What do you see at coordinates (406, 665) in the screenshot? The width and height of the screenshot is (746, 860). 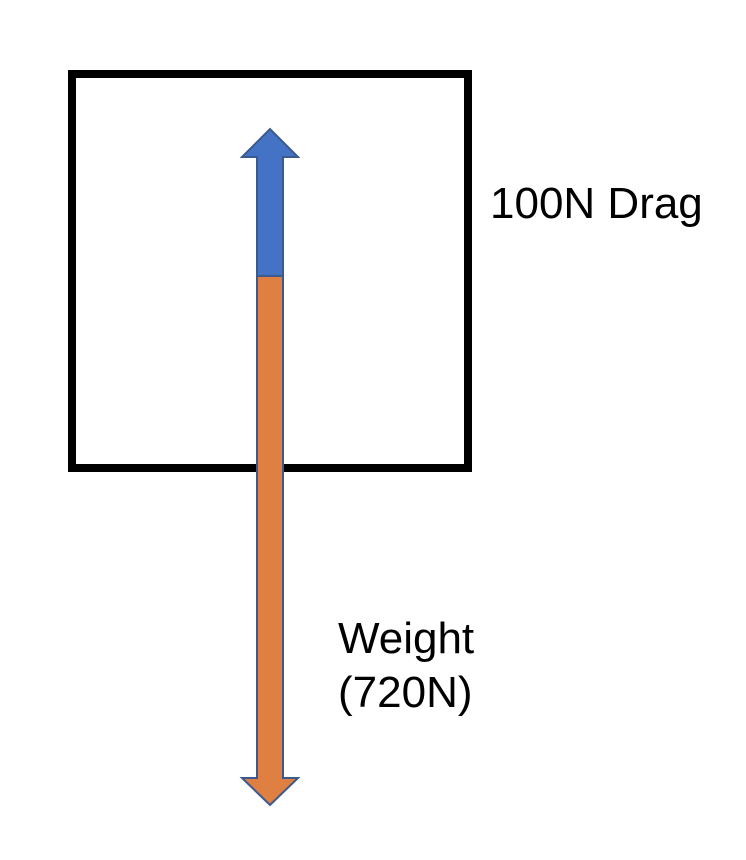 I see `weight-force-label: Weight (720N)` at bounding box center [406, 665].